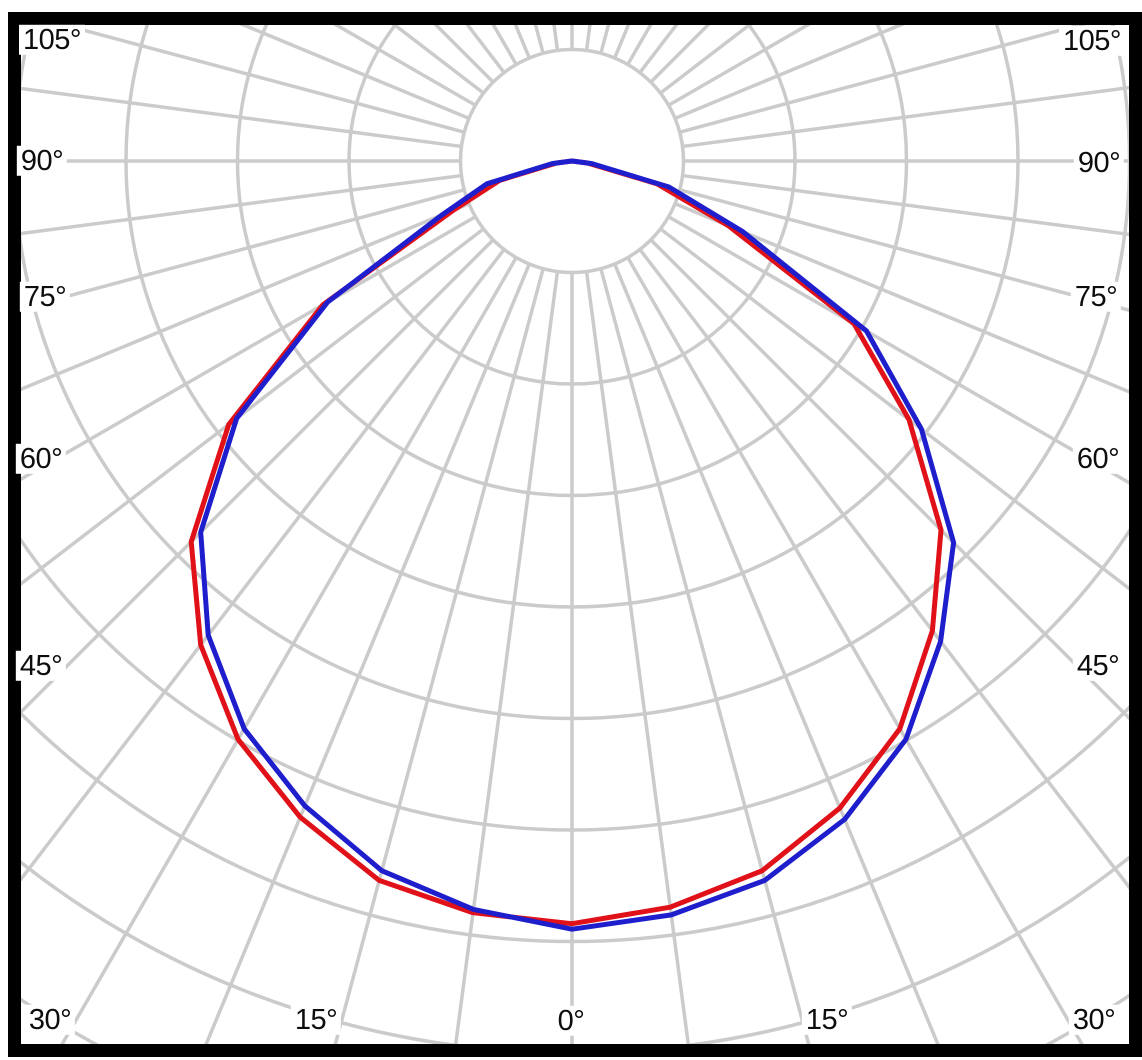  I want to click on angle-label-left-105: 105°, so click(52, 39).